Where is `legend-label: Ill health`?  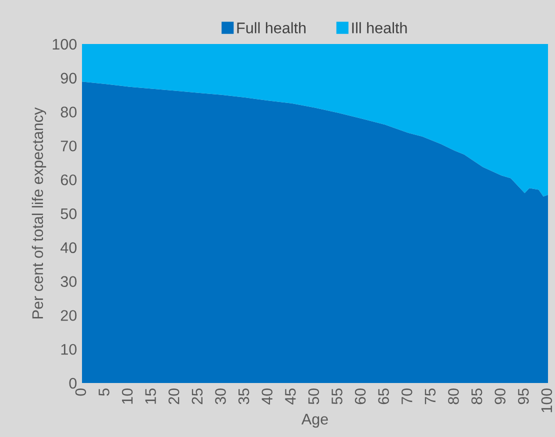
legend-label: Ill health is located at coordinates (379, 28).